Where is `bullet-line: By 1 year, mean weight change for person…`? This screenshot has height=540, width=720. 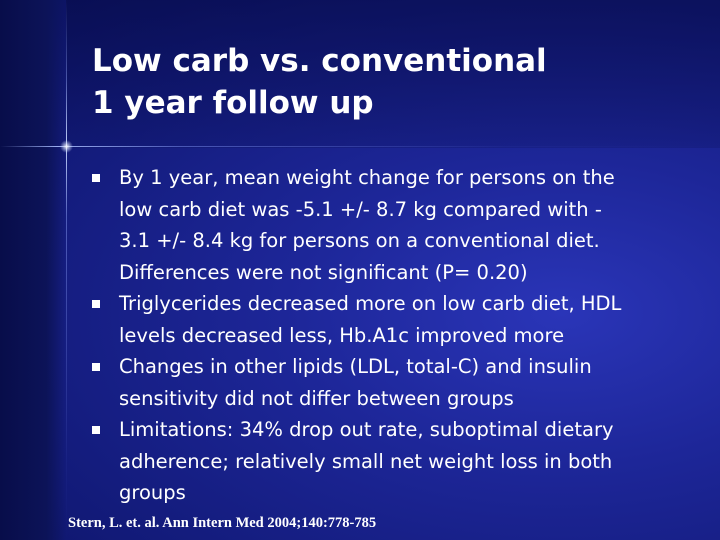 bullet-line: By 1 year, mean weight change for person… is located at coordinates (367, 177).